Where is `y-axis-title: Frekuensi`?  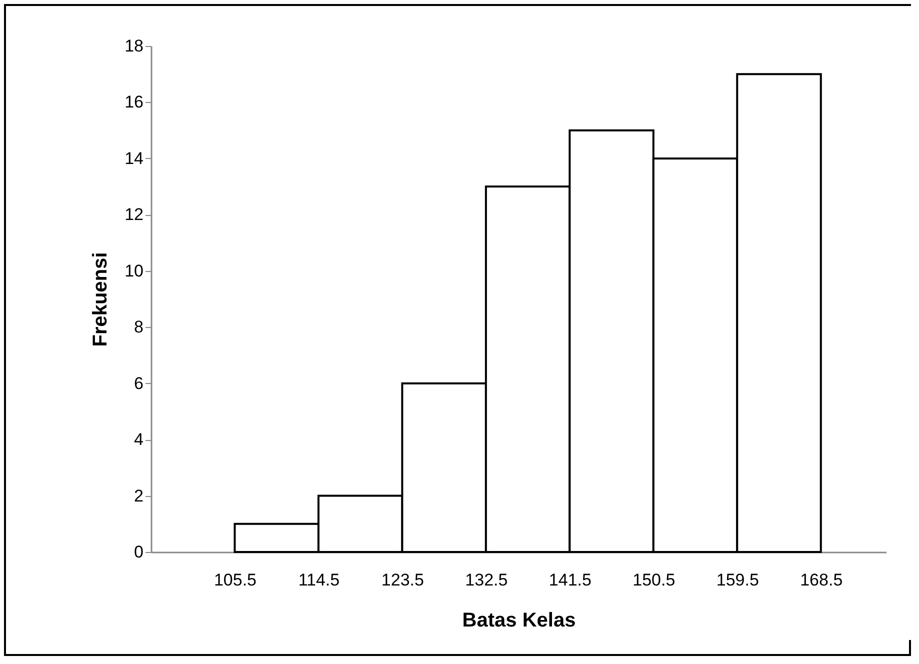 y-axis-title: Frekuensi is located at coordinates (101, 299).